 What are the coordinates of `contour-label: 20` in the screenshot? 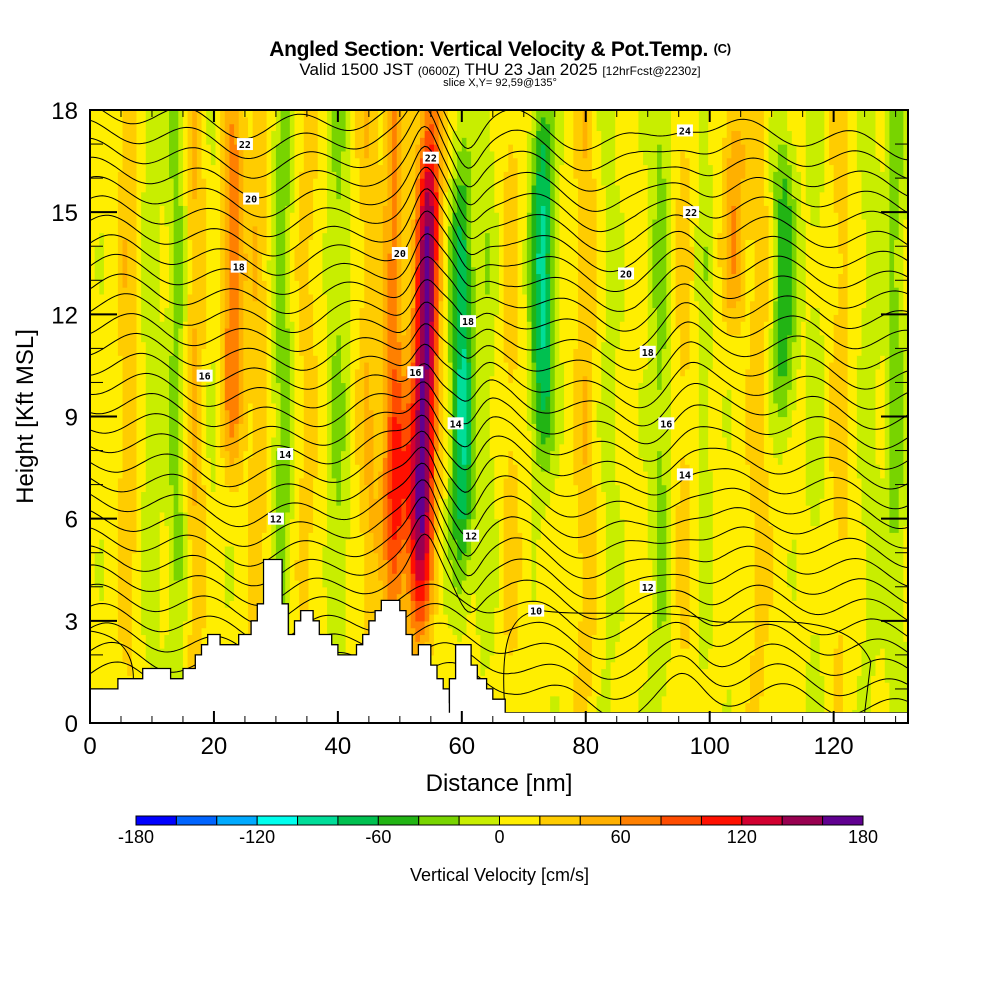 It's located at (399, 253).